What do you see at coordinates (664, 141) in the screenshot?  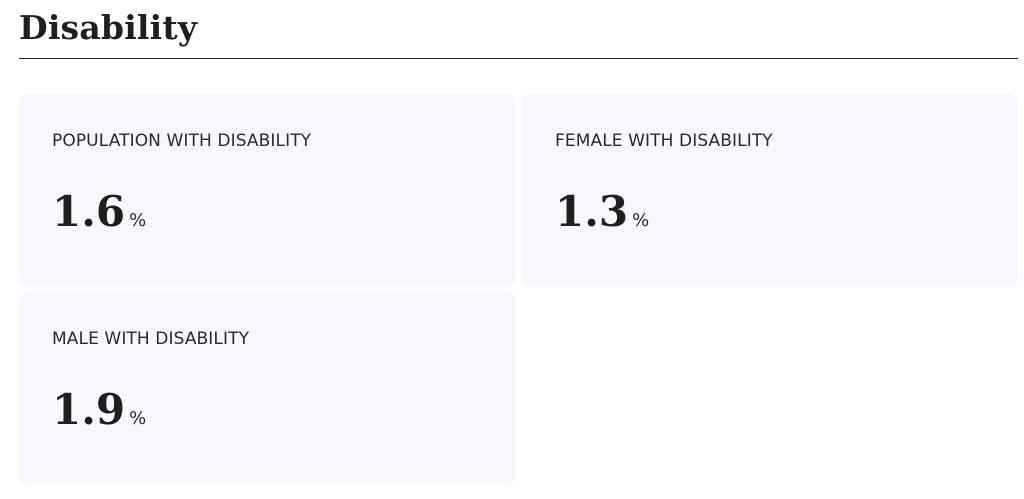 I see `stat-label: FEMALE WITH DISABILITY` at bounding box center [664, 141].